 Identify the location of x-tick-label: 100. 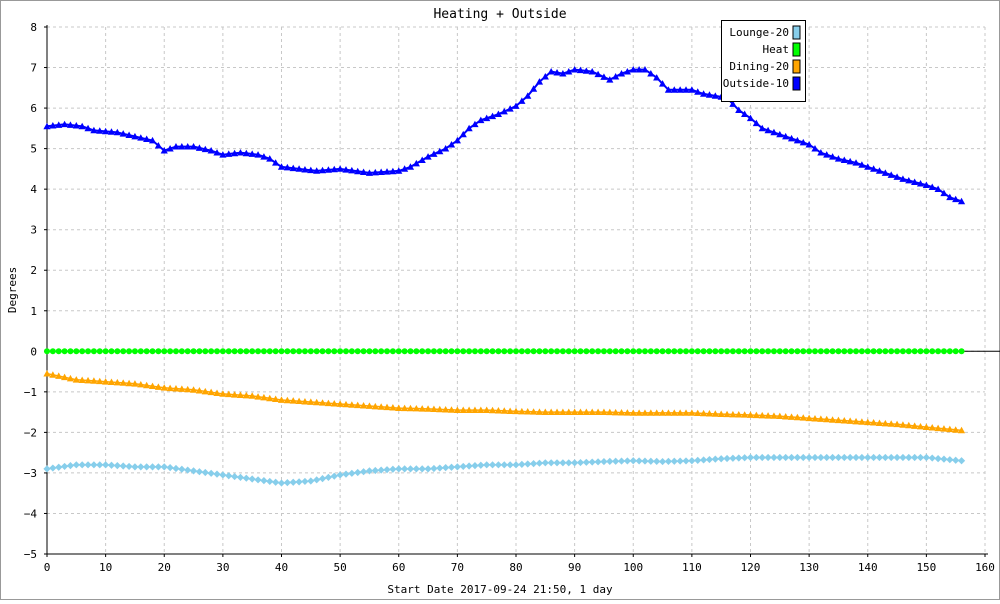
(633, 567).